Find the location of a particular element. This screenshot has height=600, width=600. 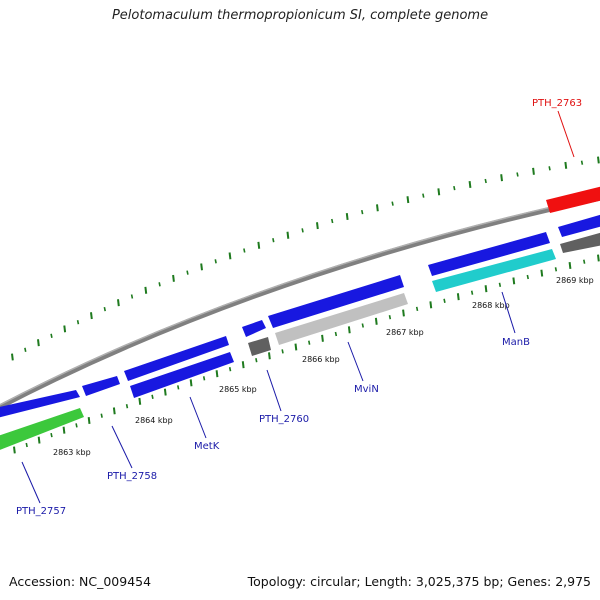

gene-label-mvin: MviN is located at coordinates (366, 389).